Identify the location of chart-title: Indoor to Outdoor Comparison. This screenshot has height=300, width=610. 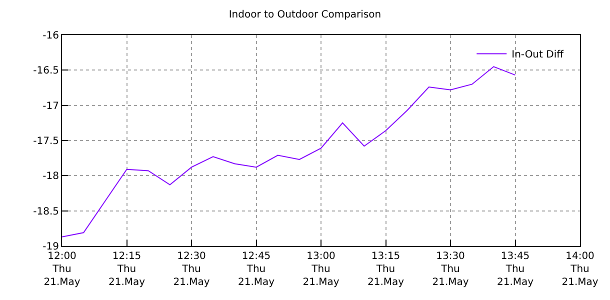
(305, 15).